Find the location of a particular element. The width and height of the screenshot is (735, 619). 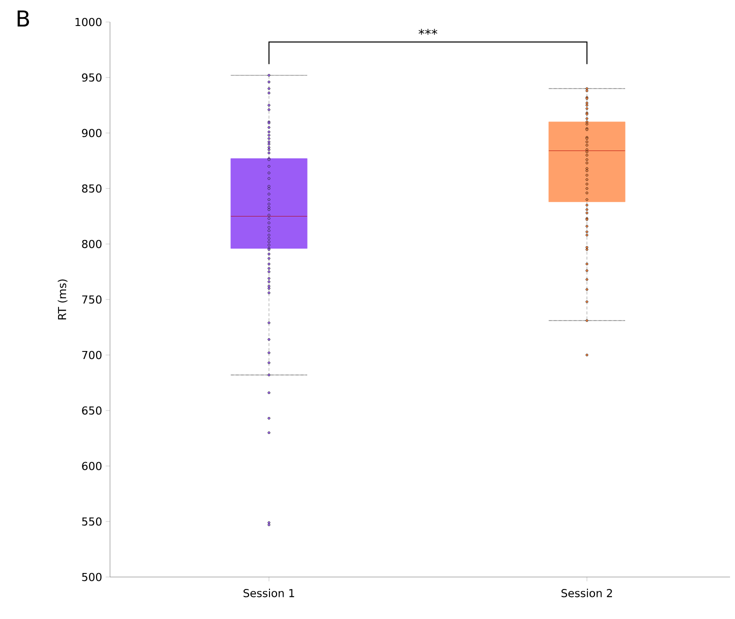

y-tick-label: 550 is located at coordinates (92, 521).